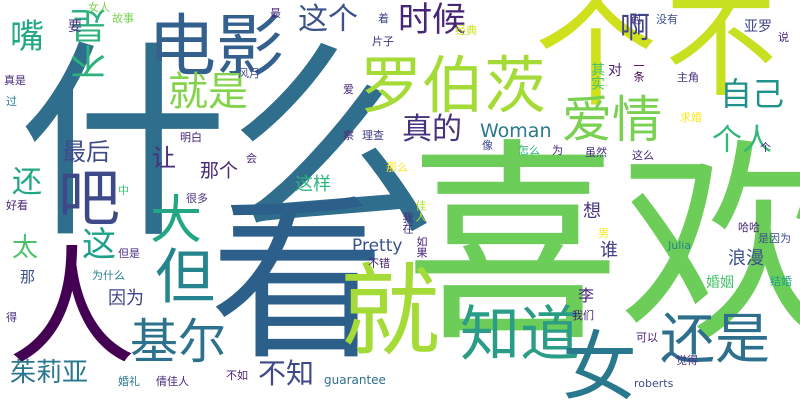  What do you see at coordinates (129, 253) in the screenshot?
I see `word-danshi: 但是` at bounding box center [129, 253].